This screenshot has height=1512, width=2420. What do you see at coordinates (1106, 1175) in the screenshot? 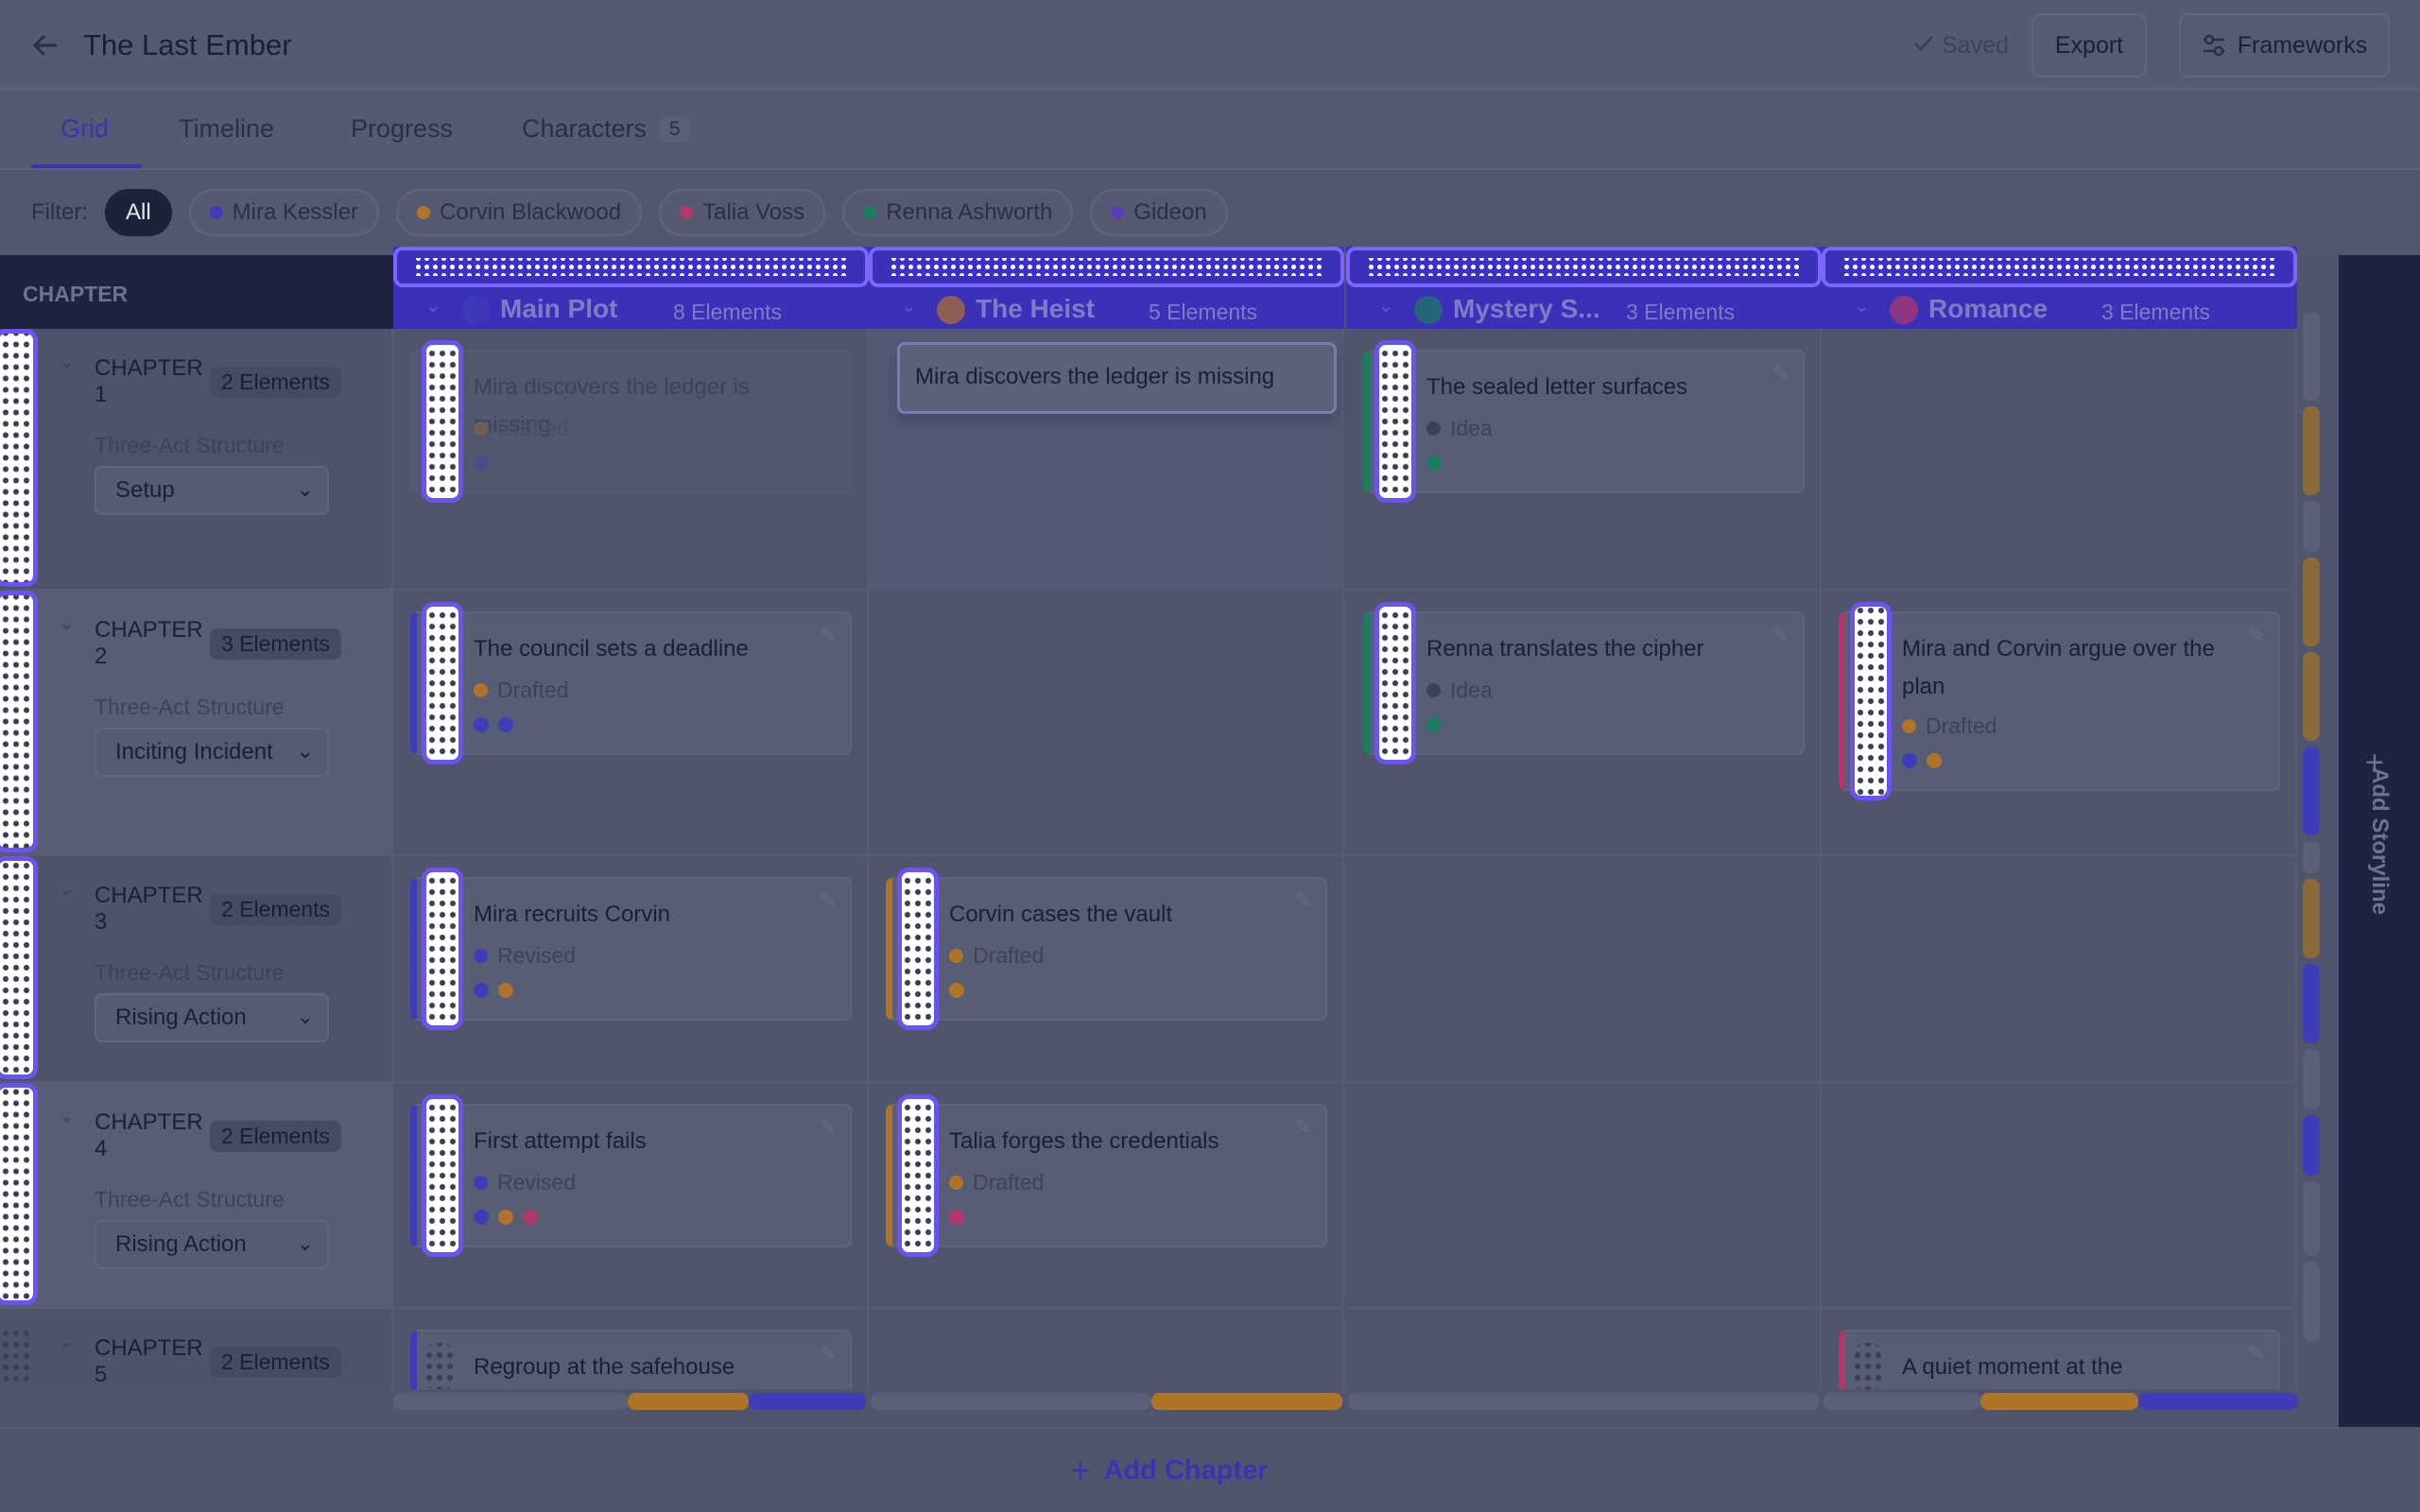
I see `story-card: Talia forges the credentials ✎ Drafted` at bounding box center [1106, 1175].